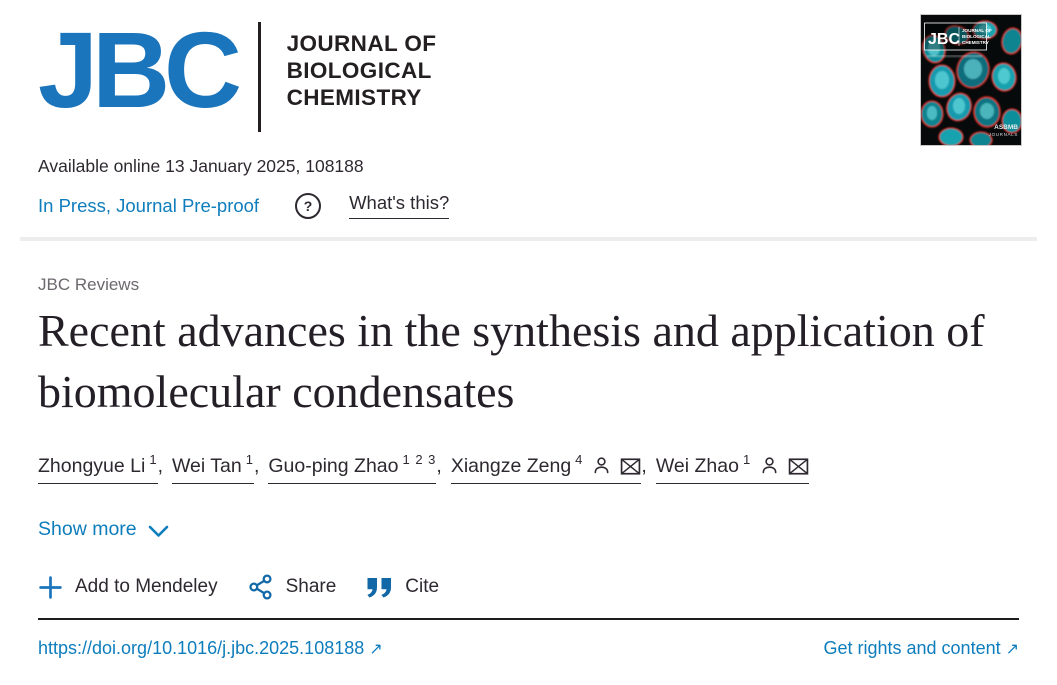 The height and width of the screenshot is (685, 1057). I want to click on author-name: Zhongyue Li, so click(92, 465).